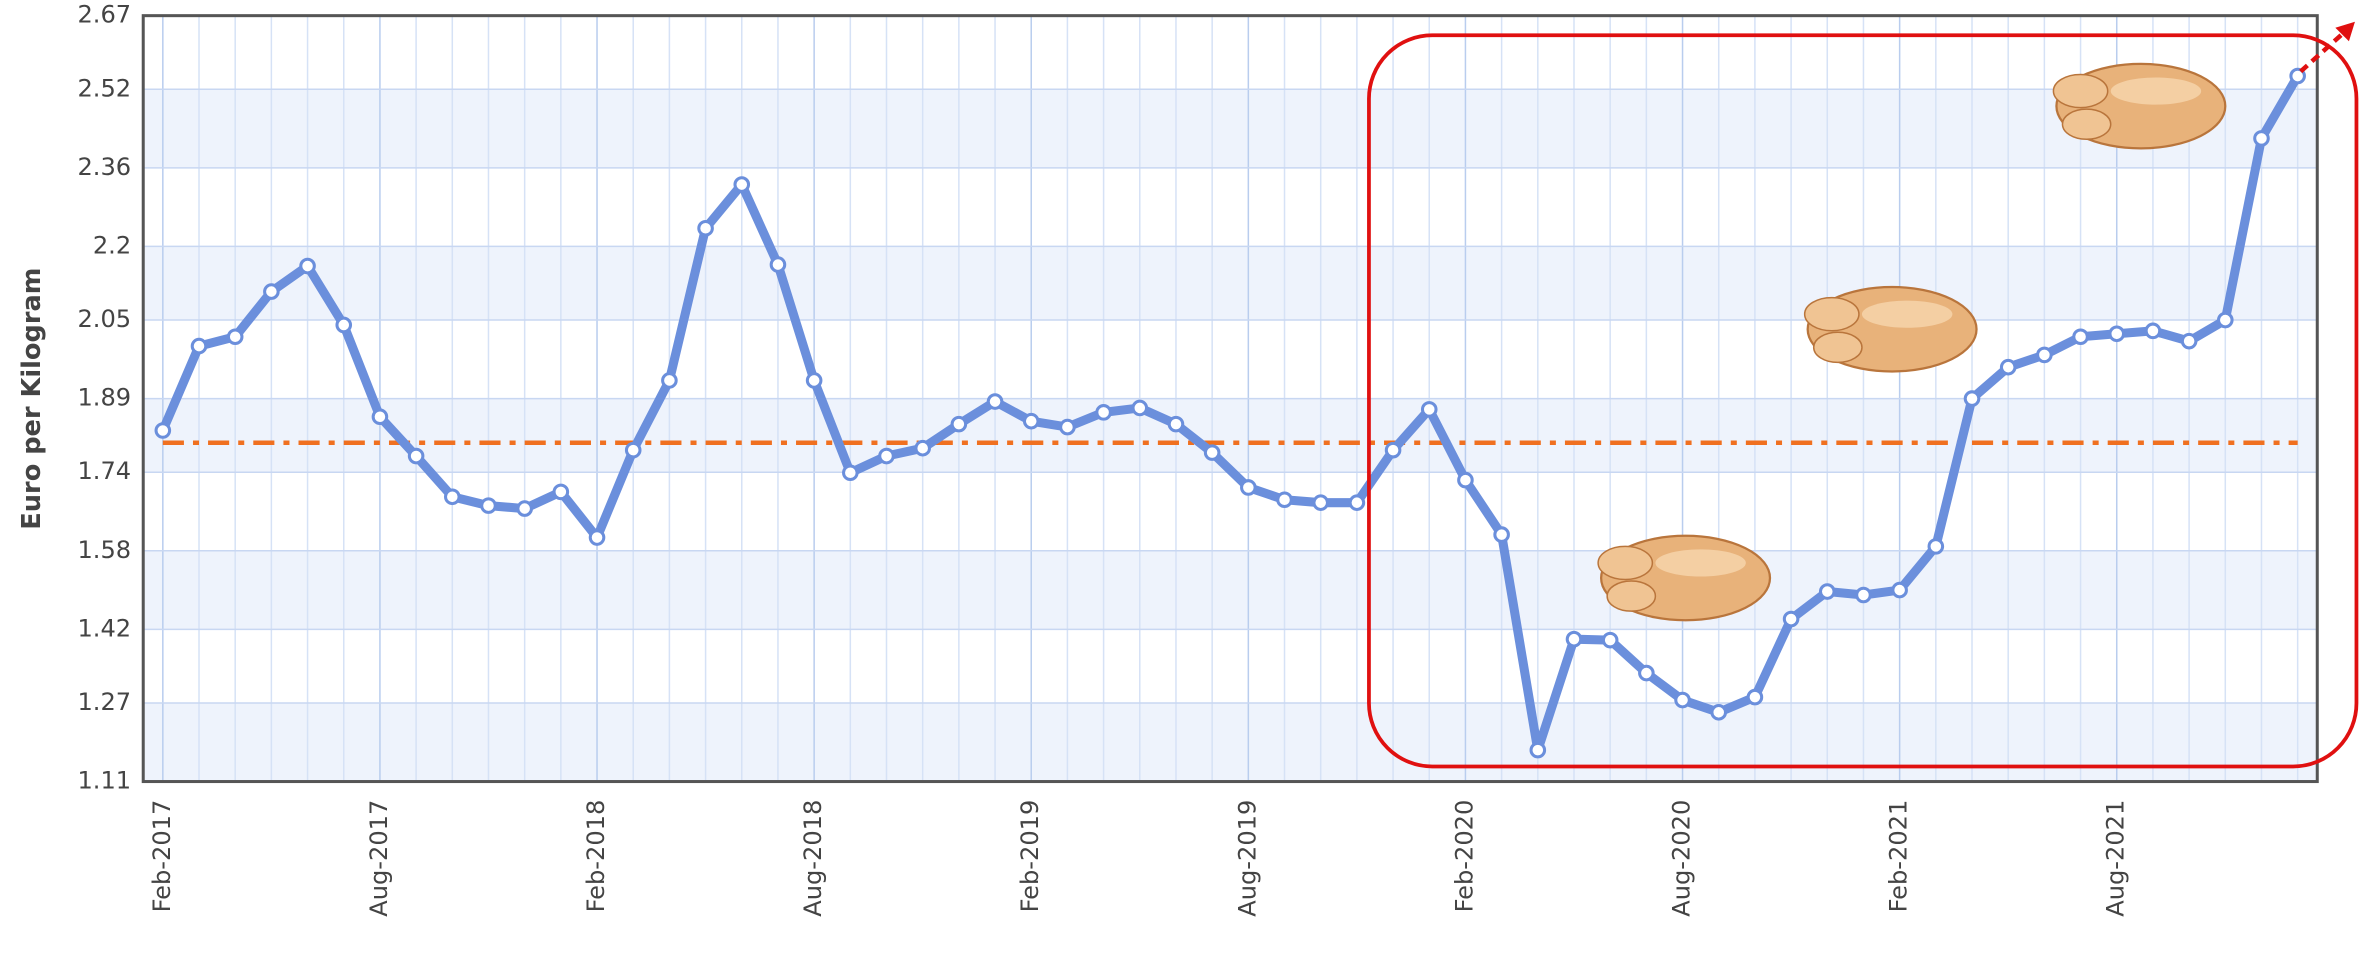  What do you see at coordinates (1464, 856) in the screenshot?
I see `x-tick-label: Feb-2020` at bounding box center [1464, 856].